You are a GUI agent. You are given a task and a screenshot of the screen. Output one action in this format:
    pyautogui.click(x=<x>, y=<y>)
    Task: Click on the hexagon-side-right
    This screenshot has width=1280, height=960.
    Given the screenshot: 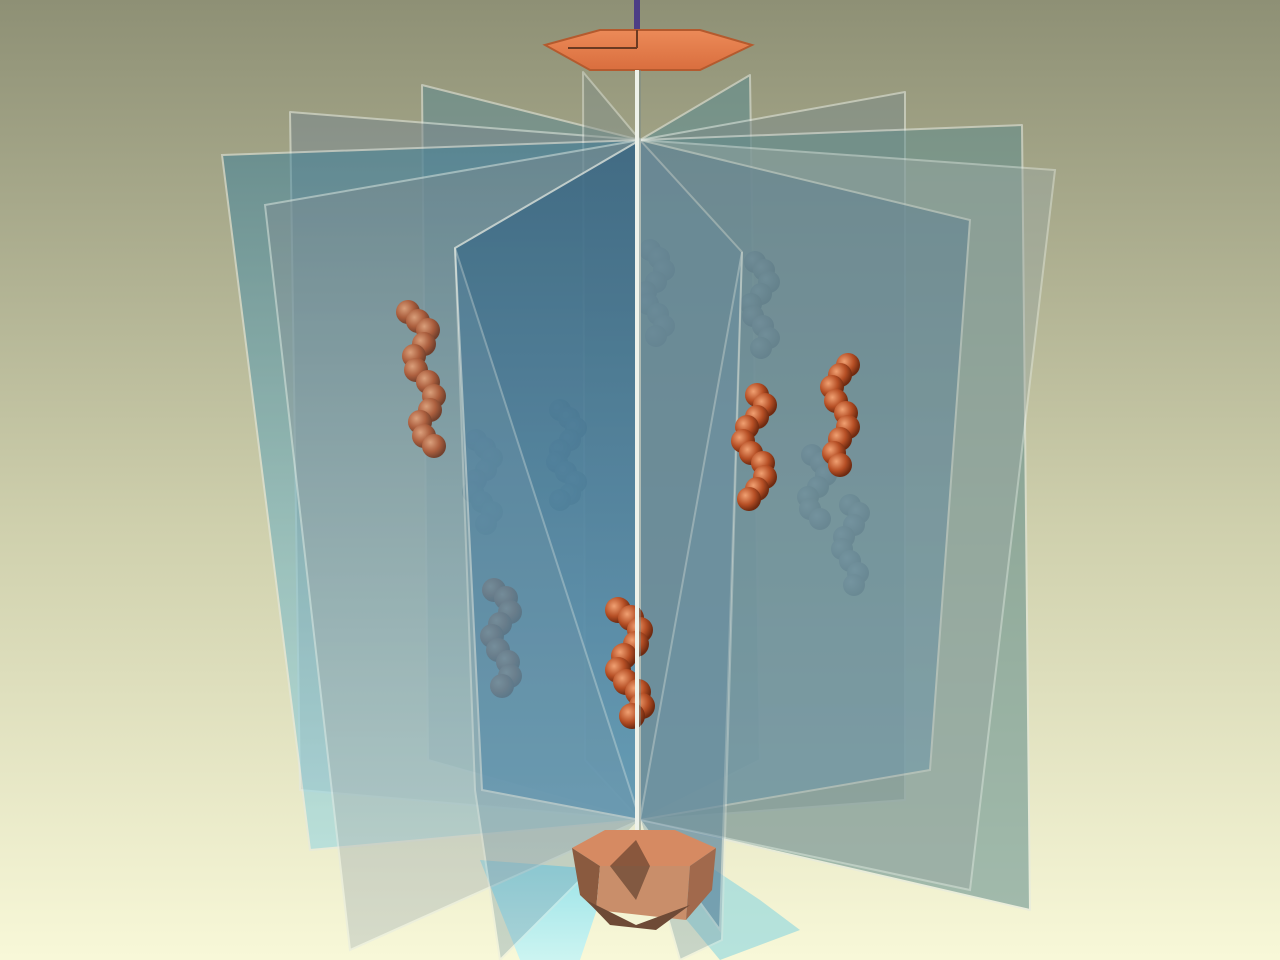 What is the action you would take?
    pyautogui.click(x=701, y=884)
    